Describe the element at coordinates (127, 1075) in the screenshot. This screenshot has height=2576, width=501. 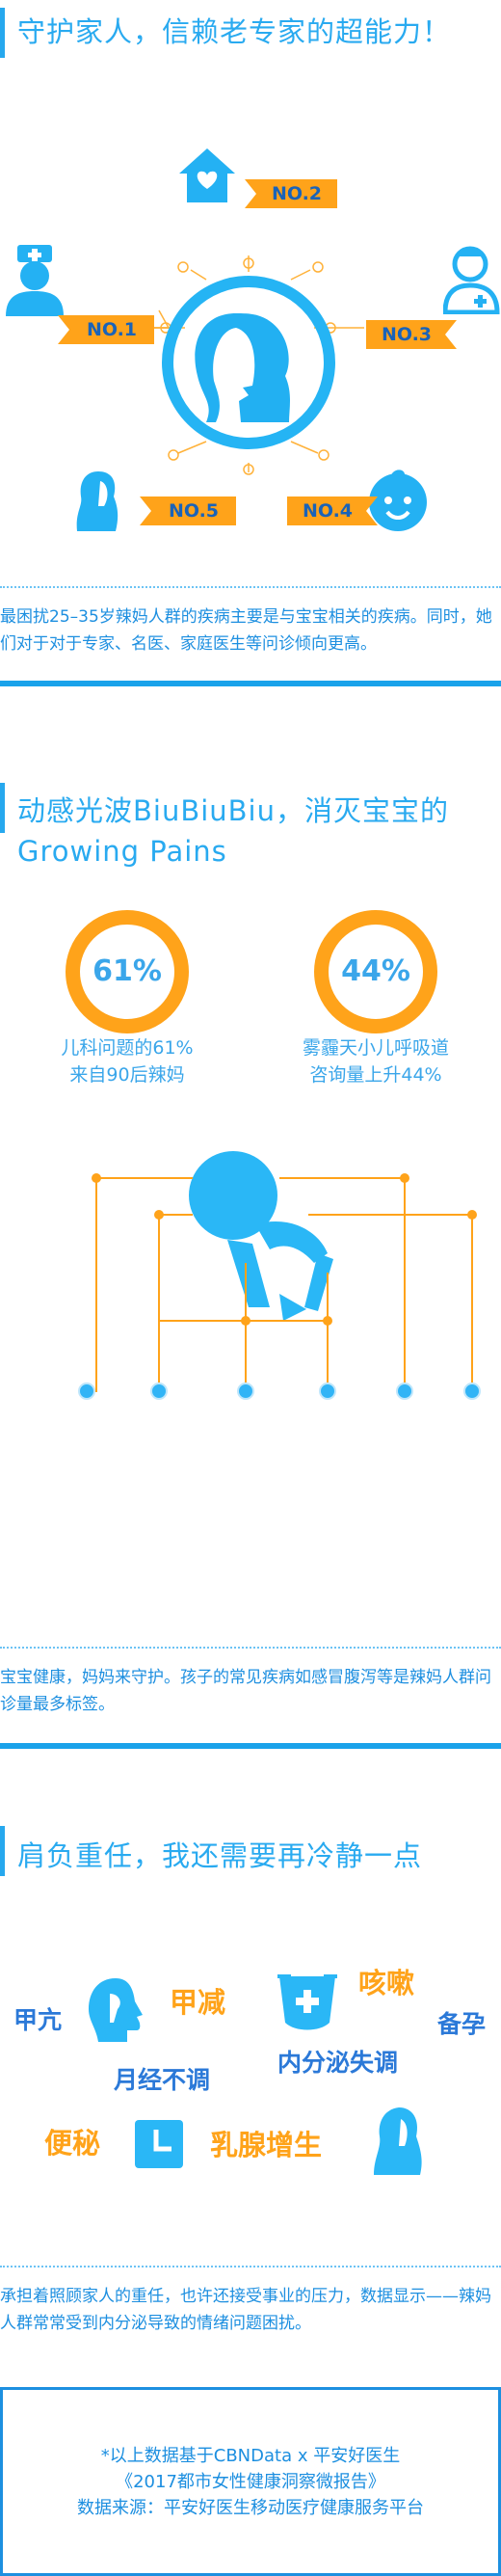
I see `stat-61-line2: 来自90后辣妈` at that location.